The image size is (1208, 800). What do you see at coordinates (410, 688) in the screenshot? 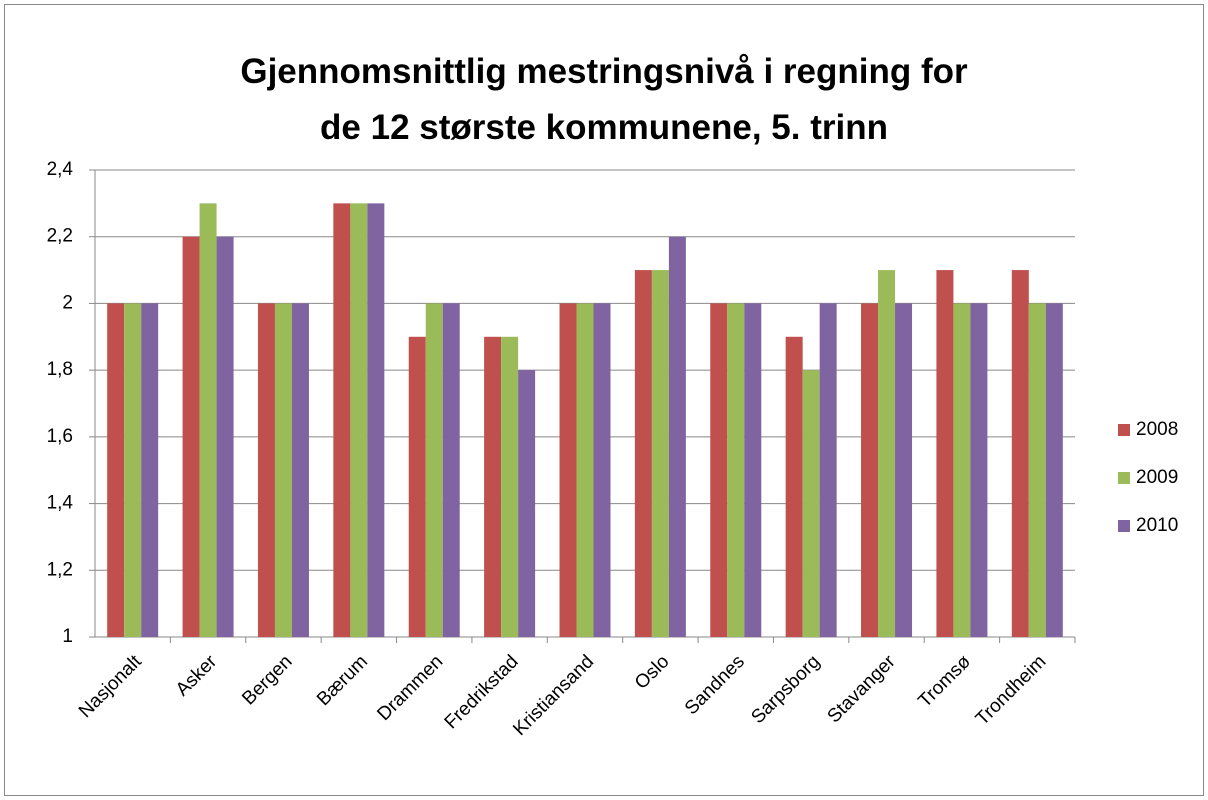
I see `x-tick-label: Drammen` at bounding box center [410, 688].